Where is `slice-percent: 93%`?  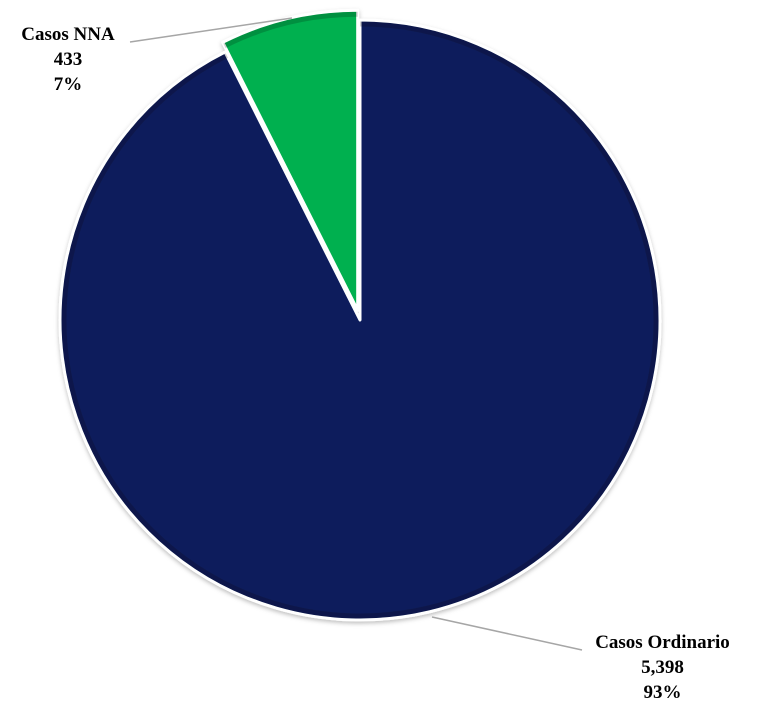
slice-percent: 93% is located at coordinates (662, 692).